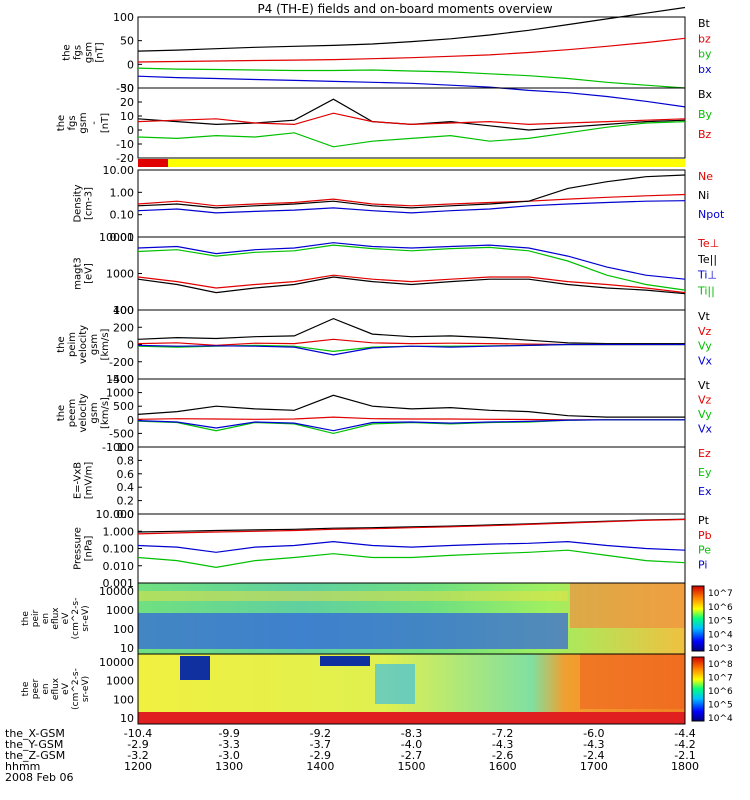  I want to click on x-tick-label: -3.3, so click(228, 744).